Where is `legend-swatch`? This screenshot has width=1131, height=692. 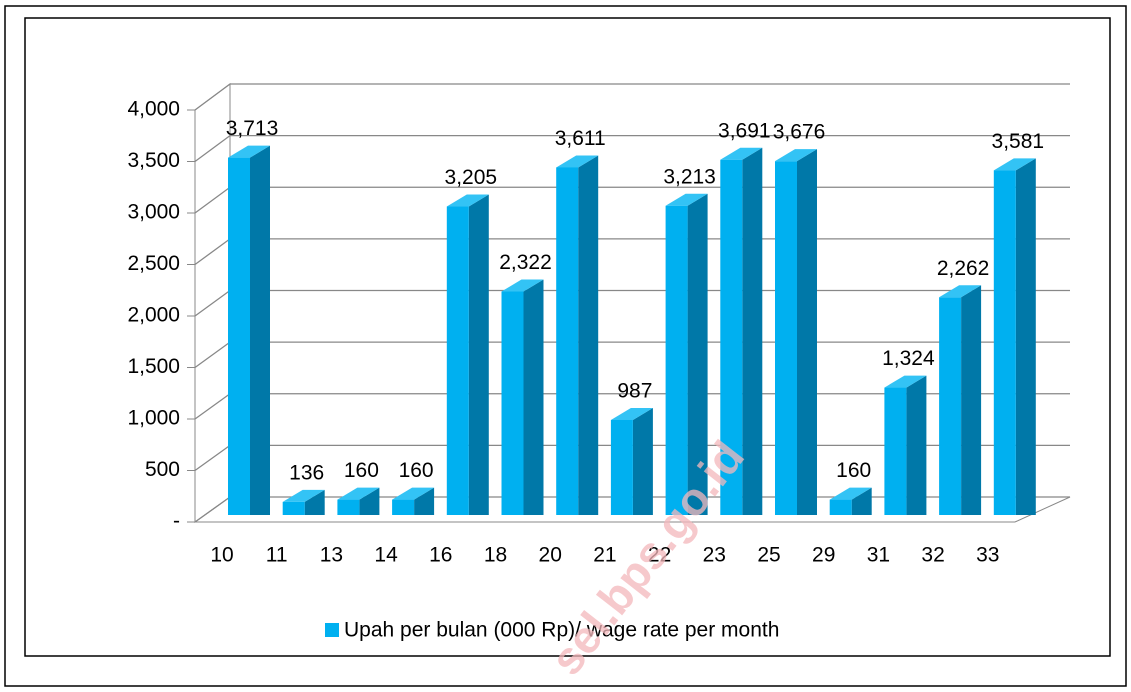 legend-swatch is located at coordinates (332, 630).